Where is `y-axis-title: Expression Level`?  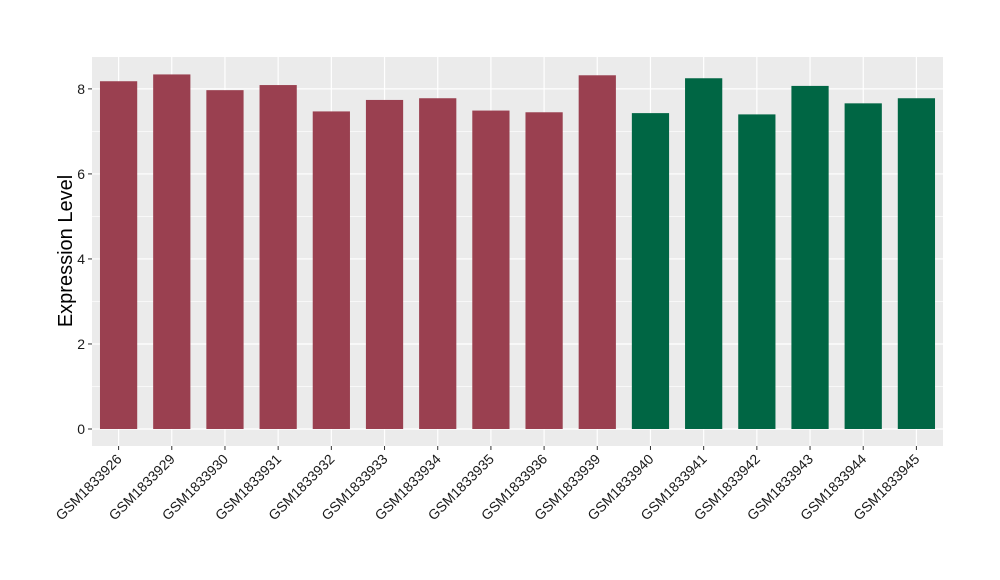
y-axis-title: Expression Level is located at coordinates (66, 251).